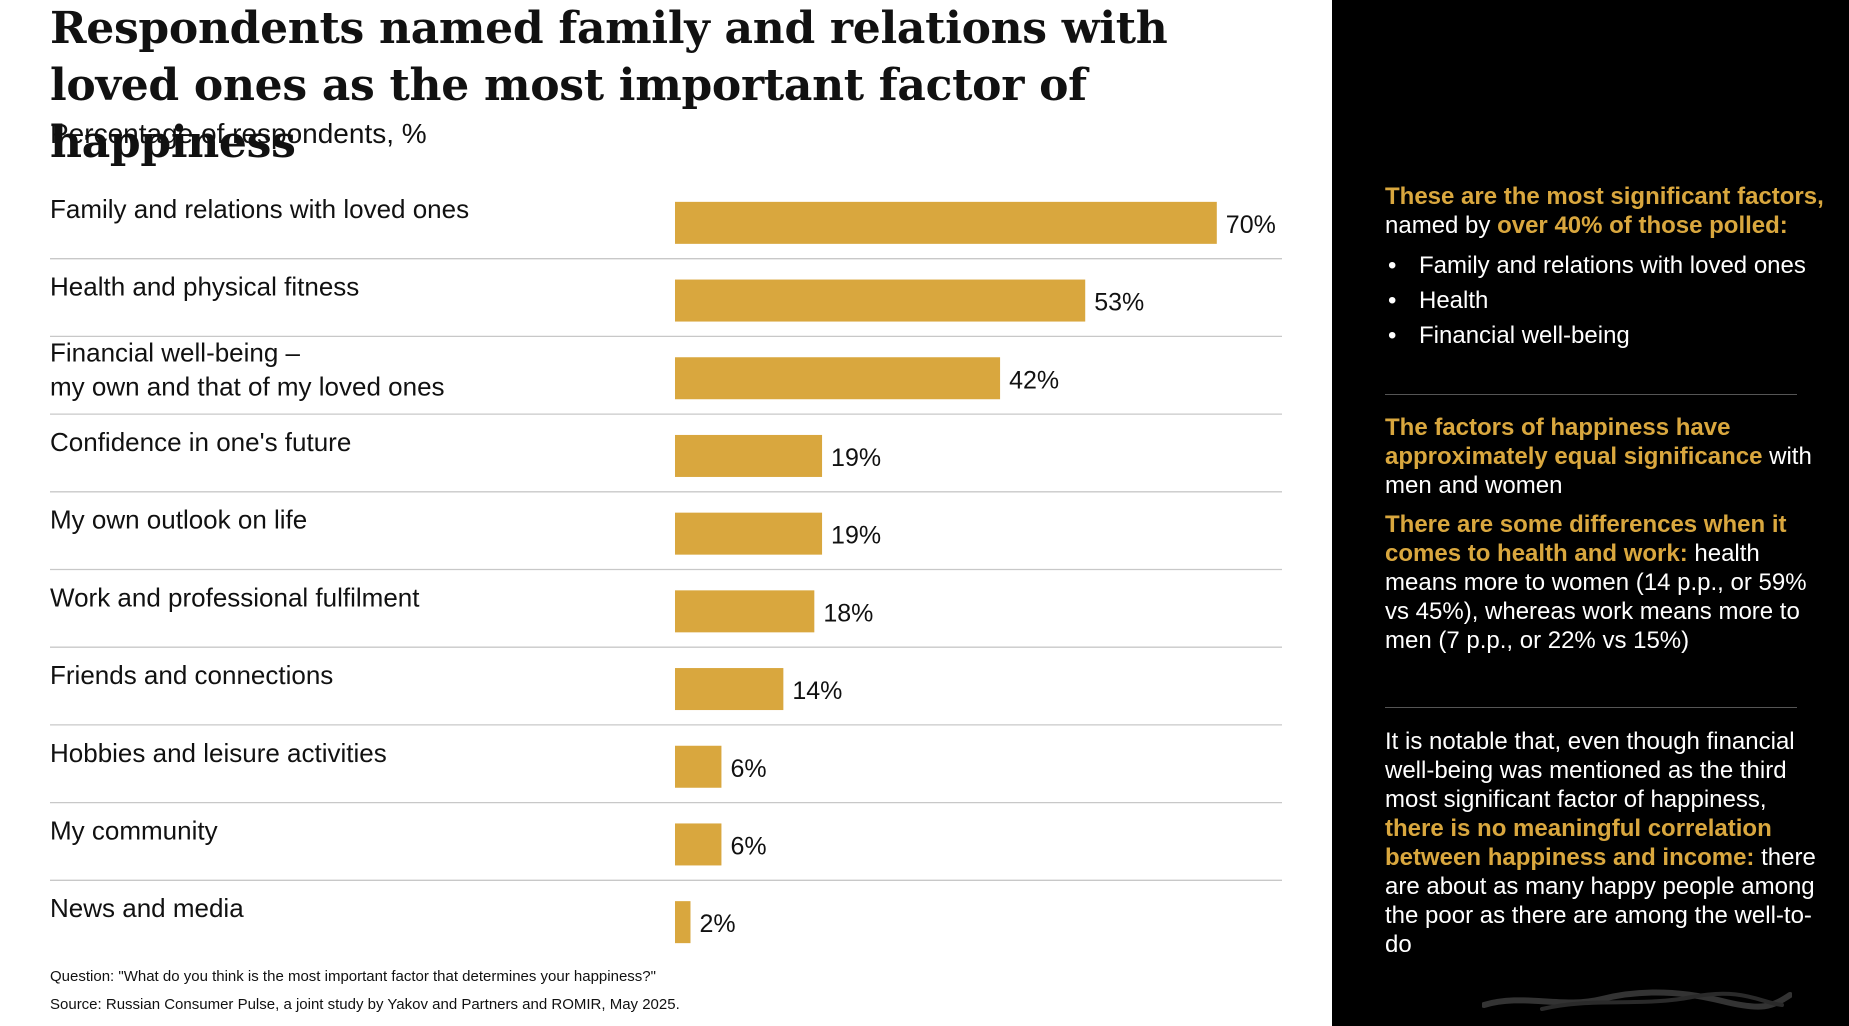 This screenshot has width=1849, height=1026. I want to click on top-factors-lead-text: named by, so click(1441, 225).